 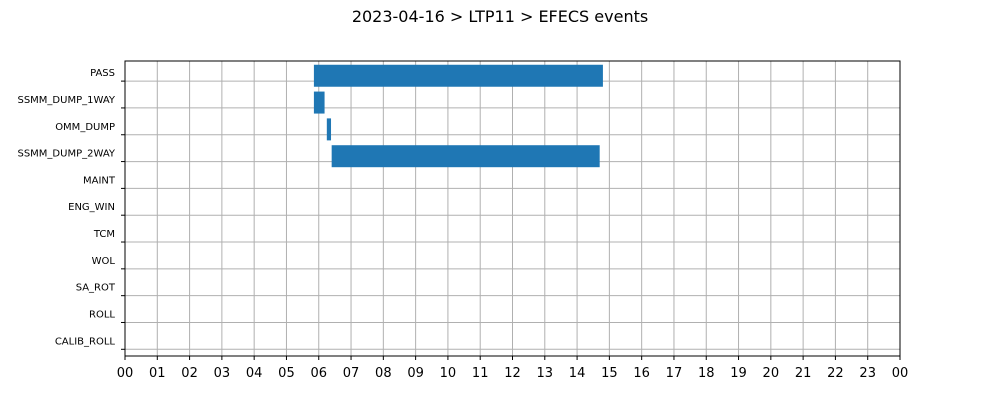 What do you see at coordinates (222, 373) in the screenshot?
I see `x-tick-label: 03` at bounding box center [222, 373].